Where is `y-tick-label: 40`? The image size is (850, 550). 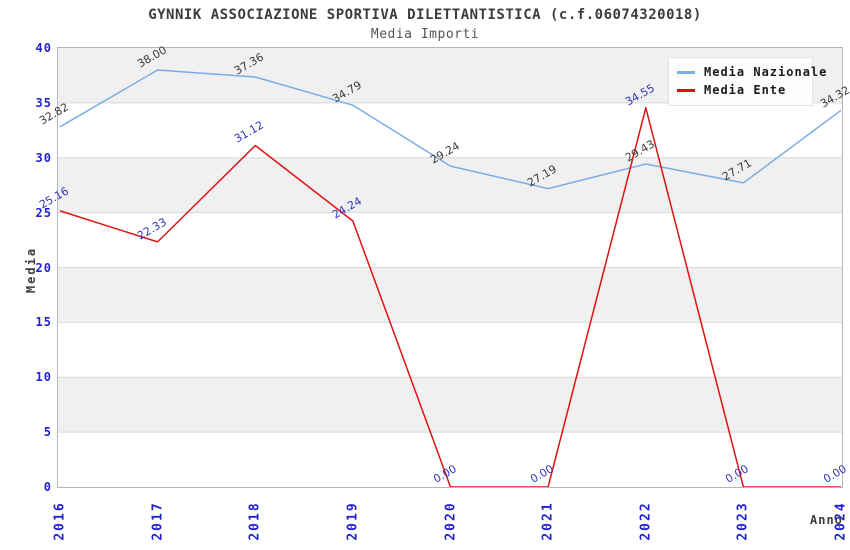 y-tick-label: 40 is located at coordinates (43, 48).